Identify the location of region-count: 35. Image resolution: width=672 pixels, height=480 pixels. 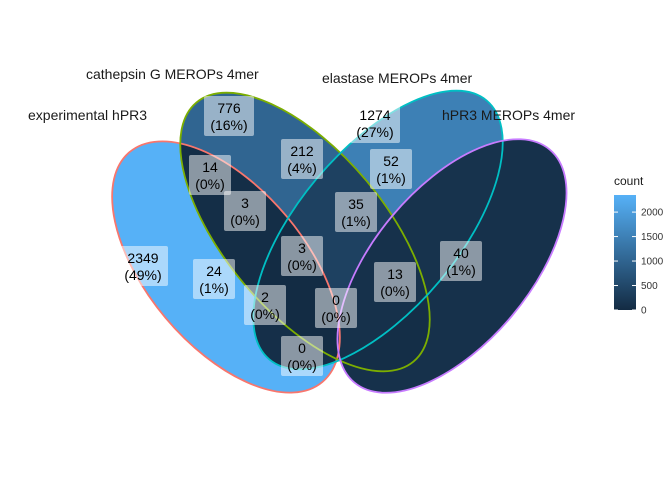
(356, 204).